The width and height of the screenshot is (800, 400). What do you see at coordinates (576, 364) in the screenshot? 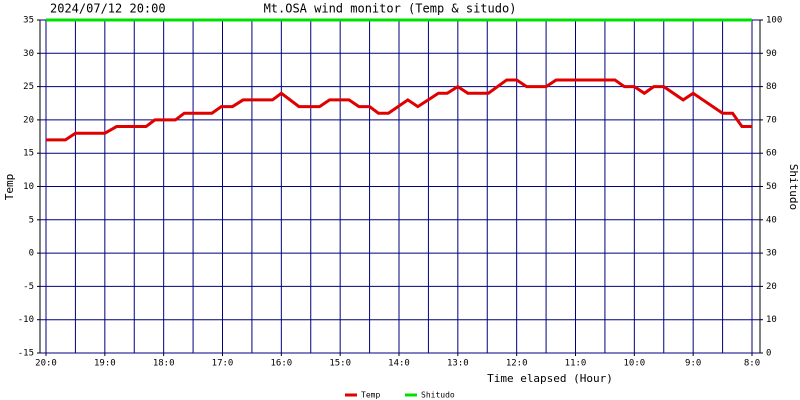
I see `x-tick-label: 11:0` at bounding box center [576, 364].